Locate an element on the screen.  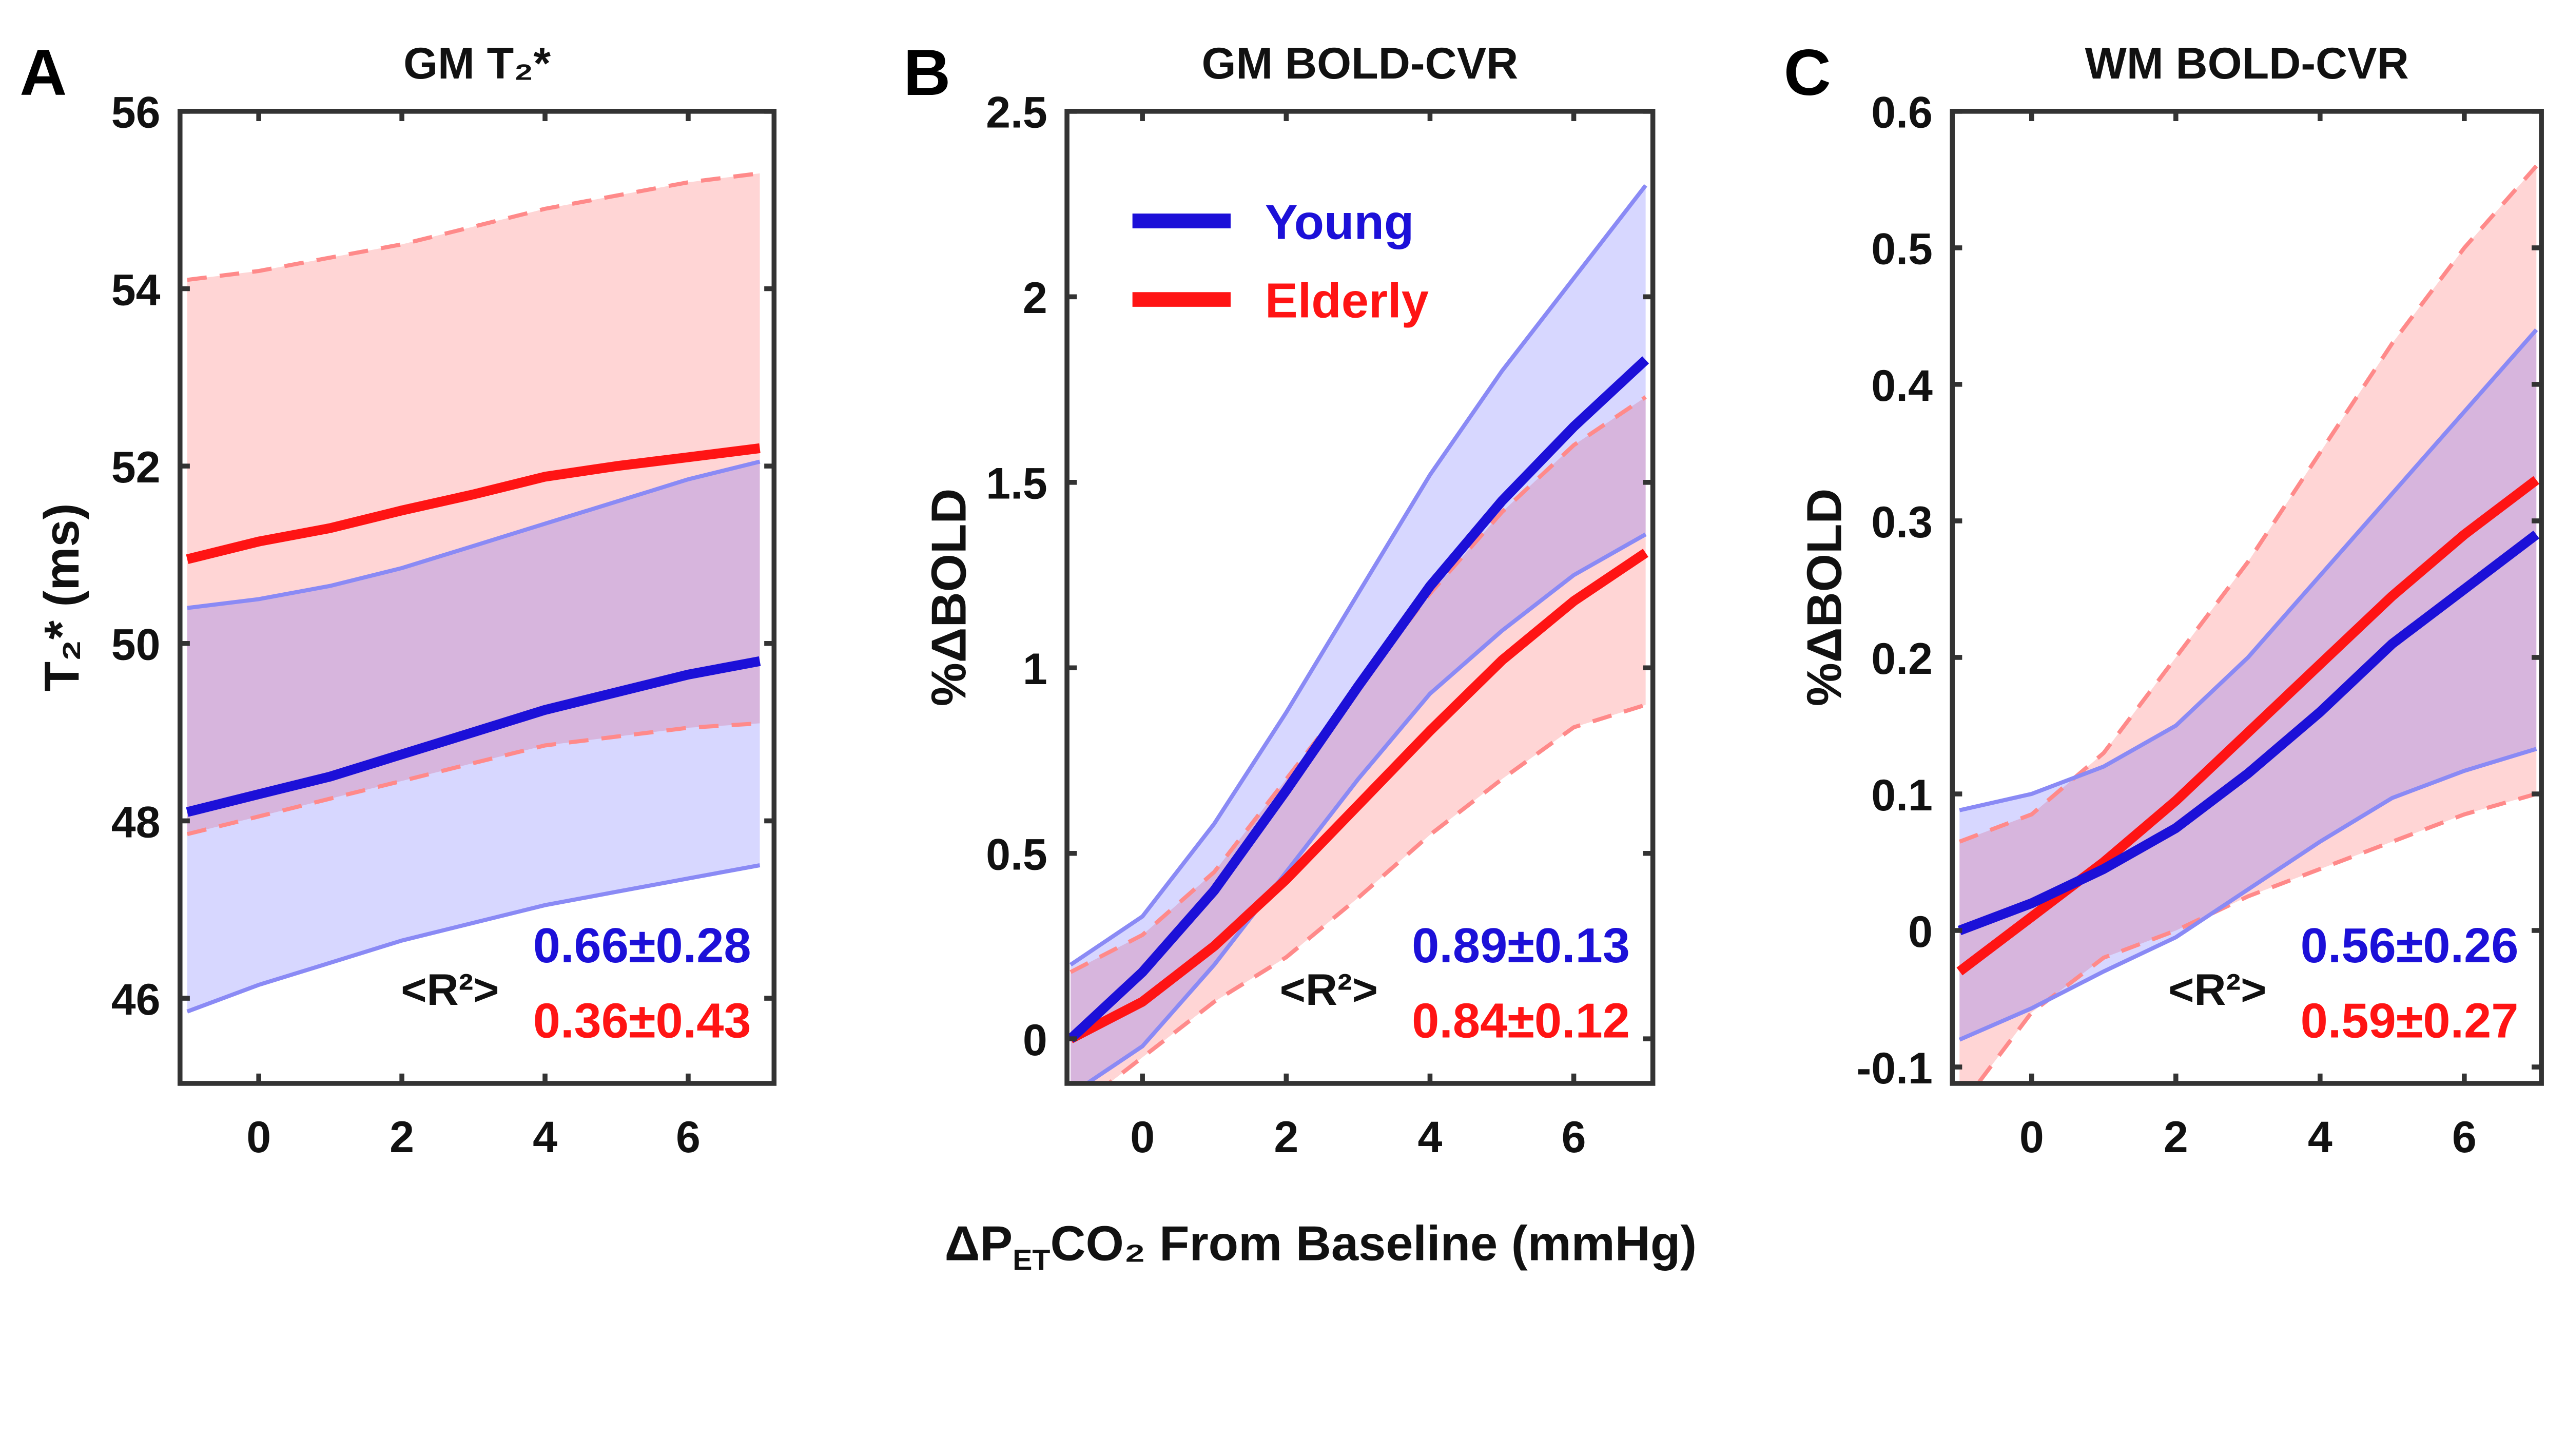
y-tick-label: 0.6 is located at coordinates (1902, 113).